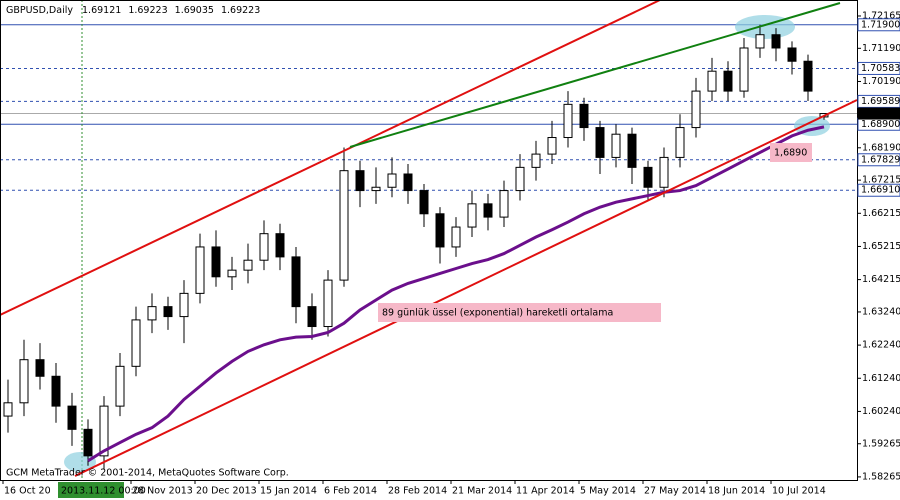  Describe the element at coordinates (881, 311) in the screenshot. I see `y-tick-label: 1.63240` at that location.